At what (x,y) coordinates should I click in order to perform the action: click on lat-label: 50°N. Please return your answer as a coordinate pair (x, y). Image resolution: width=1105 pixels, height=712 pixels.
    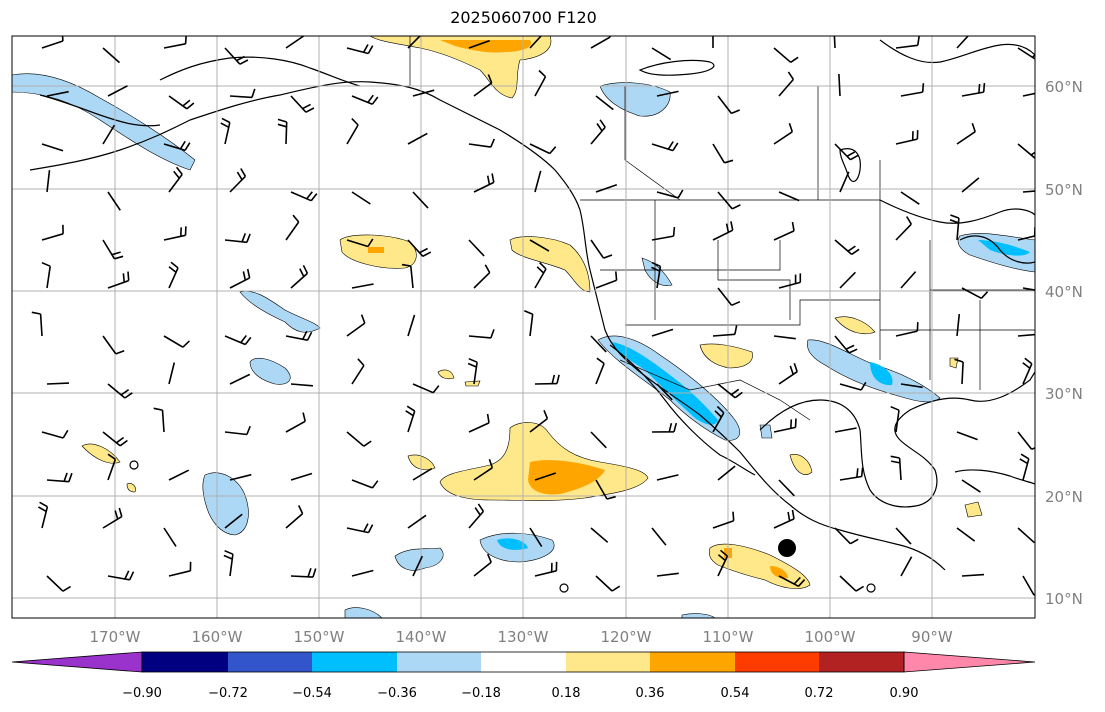
    Looking at the image, I should click on (1064, 190).